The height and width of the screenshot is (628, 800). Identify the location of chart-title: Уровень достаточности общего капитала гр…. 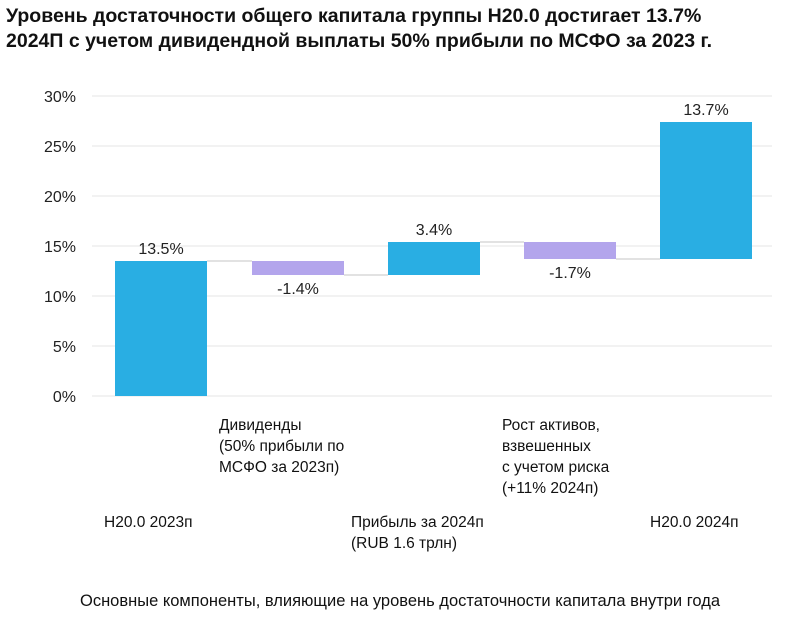
(400, 29).